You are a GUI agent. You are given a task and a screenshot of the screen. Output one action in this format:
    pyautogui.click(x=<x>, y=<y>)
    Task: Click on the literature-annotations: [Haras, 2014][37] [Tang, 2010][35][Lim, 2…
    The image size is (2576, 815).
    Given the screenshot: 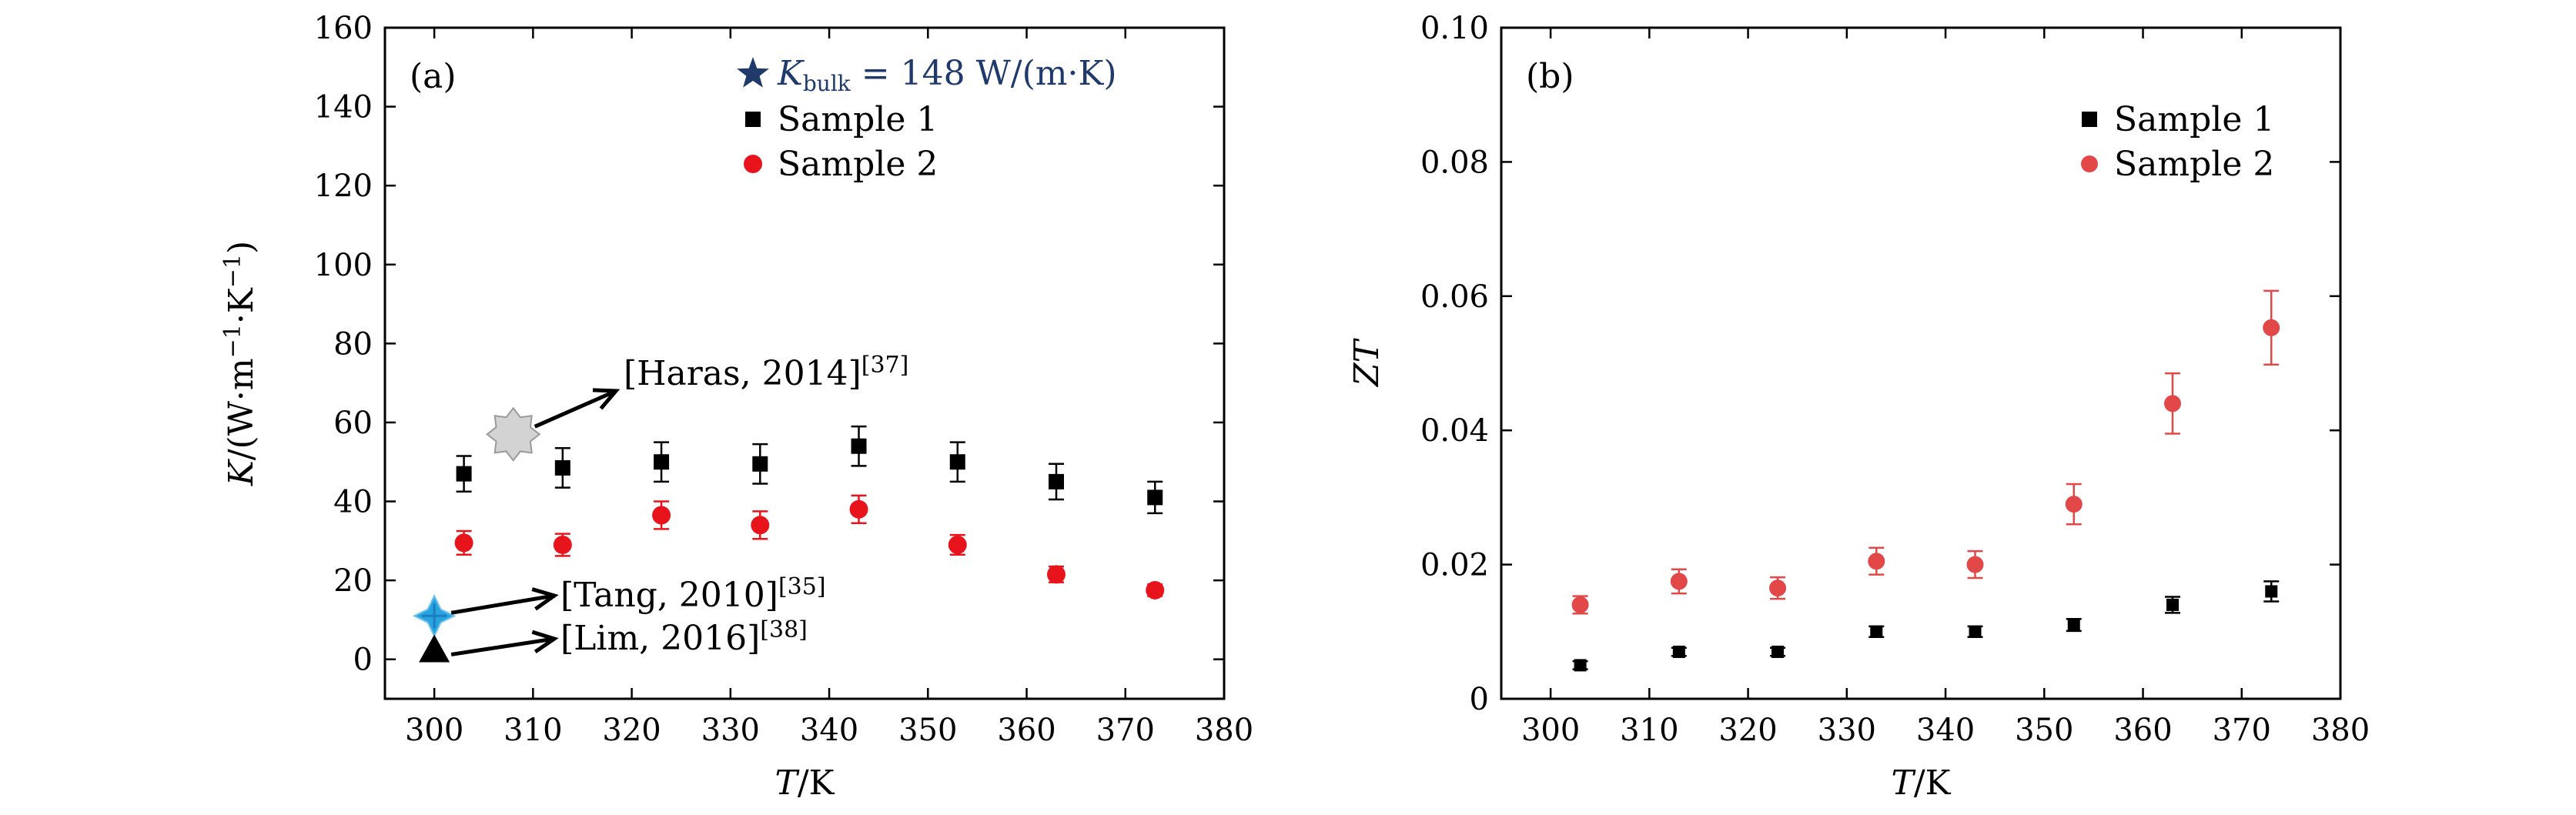 What is the action you would take?
    pyautogui.click(x=660, y=507)
    